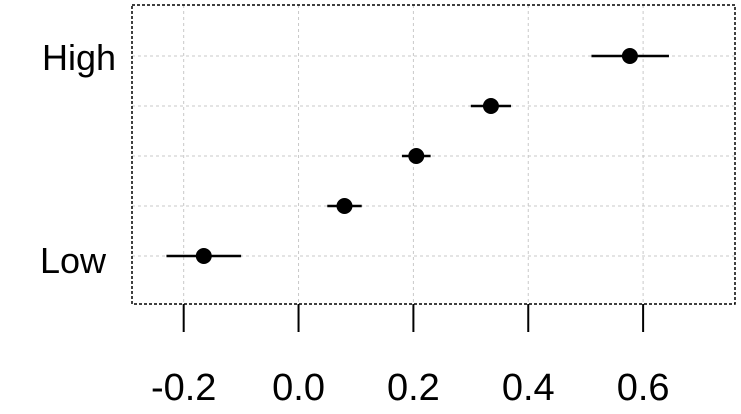 Image resolution: width=741 pixels, height=414 pixels. Describe the element at coordinates (298, 388) in the screenshot. I see `x-tick-label: 0.0` at that location.